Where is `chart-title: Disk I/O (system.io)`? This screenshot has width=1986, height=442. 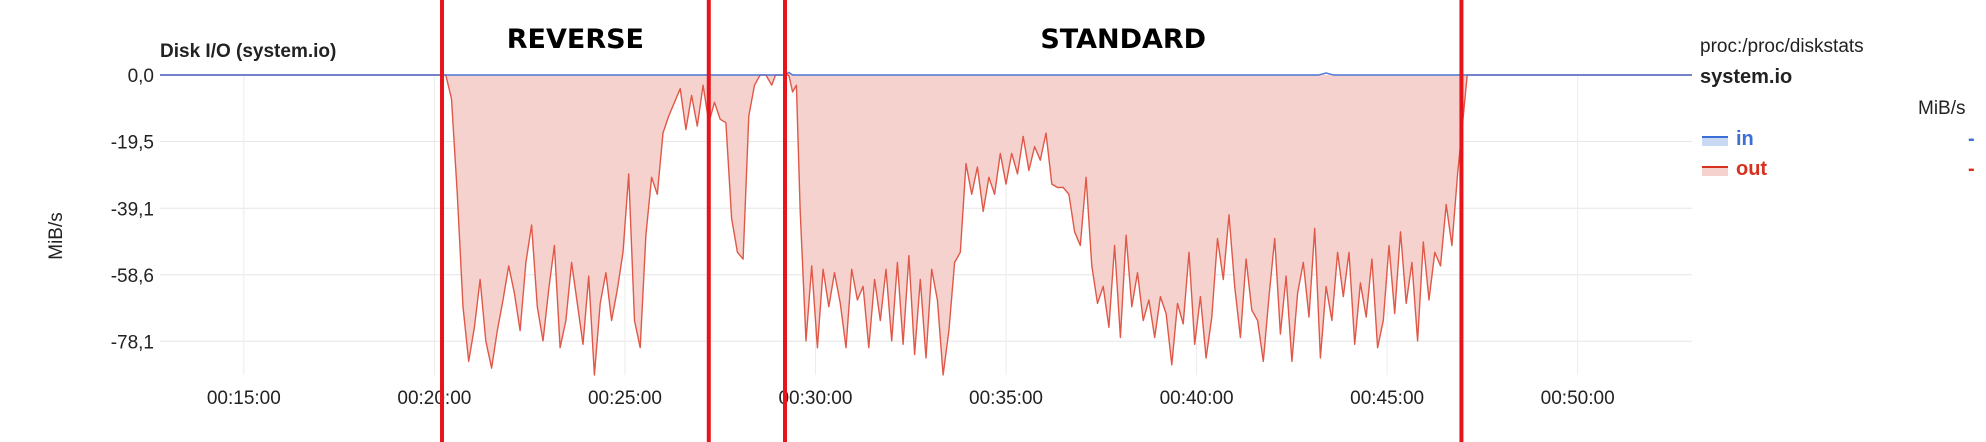
chart-title: Disk I/O (system.io) is located at coordinates (248, 51).